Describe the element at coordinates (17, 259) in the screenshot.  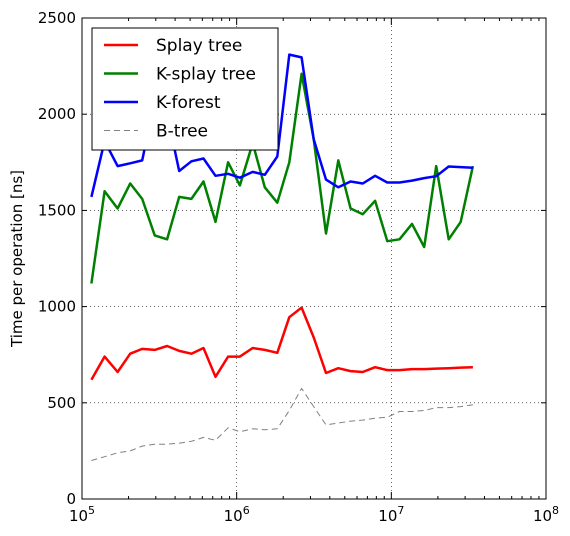
I see `y-axis-label: Time per operation [ns]` at that location.